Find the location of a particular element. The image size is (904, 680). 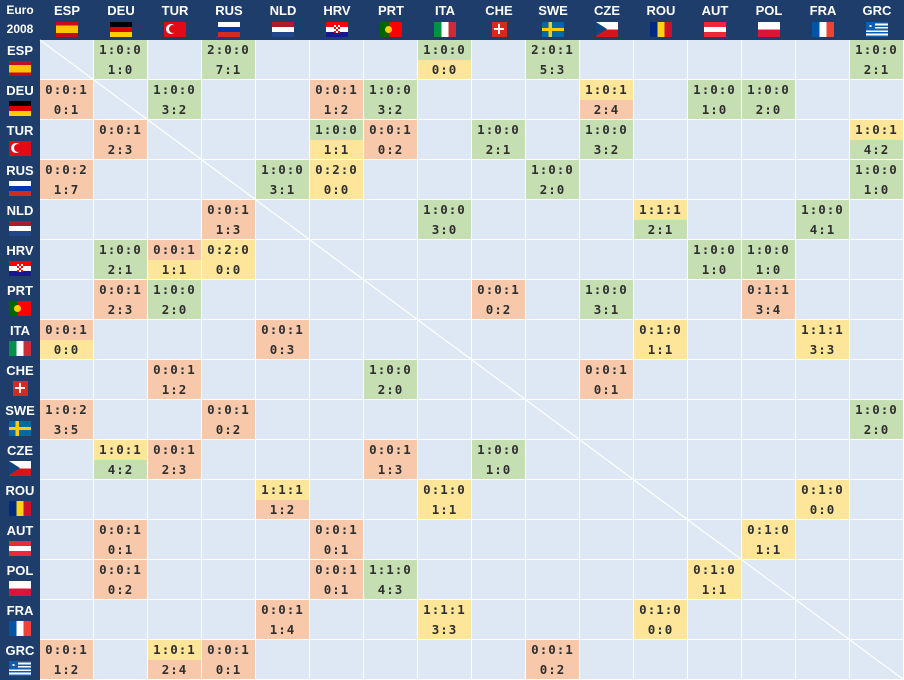

flag-esp-icon is located at coordinates (20, 68).